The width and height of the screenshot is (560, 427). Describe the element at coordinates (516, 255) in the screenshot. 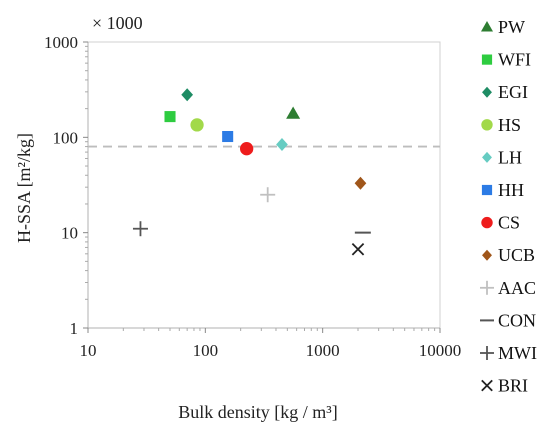

I see `legend-label-ucb: UCB` at that location.